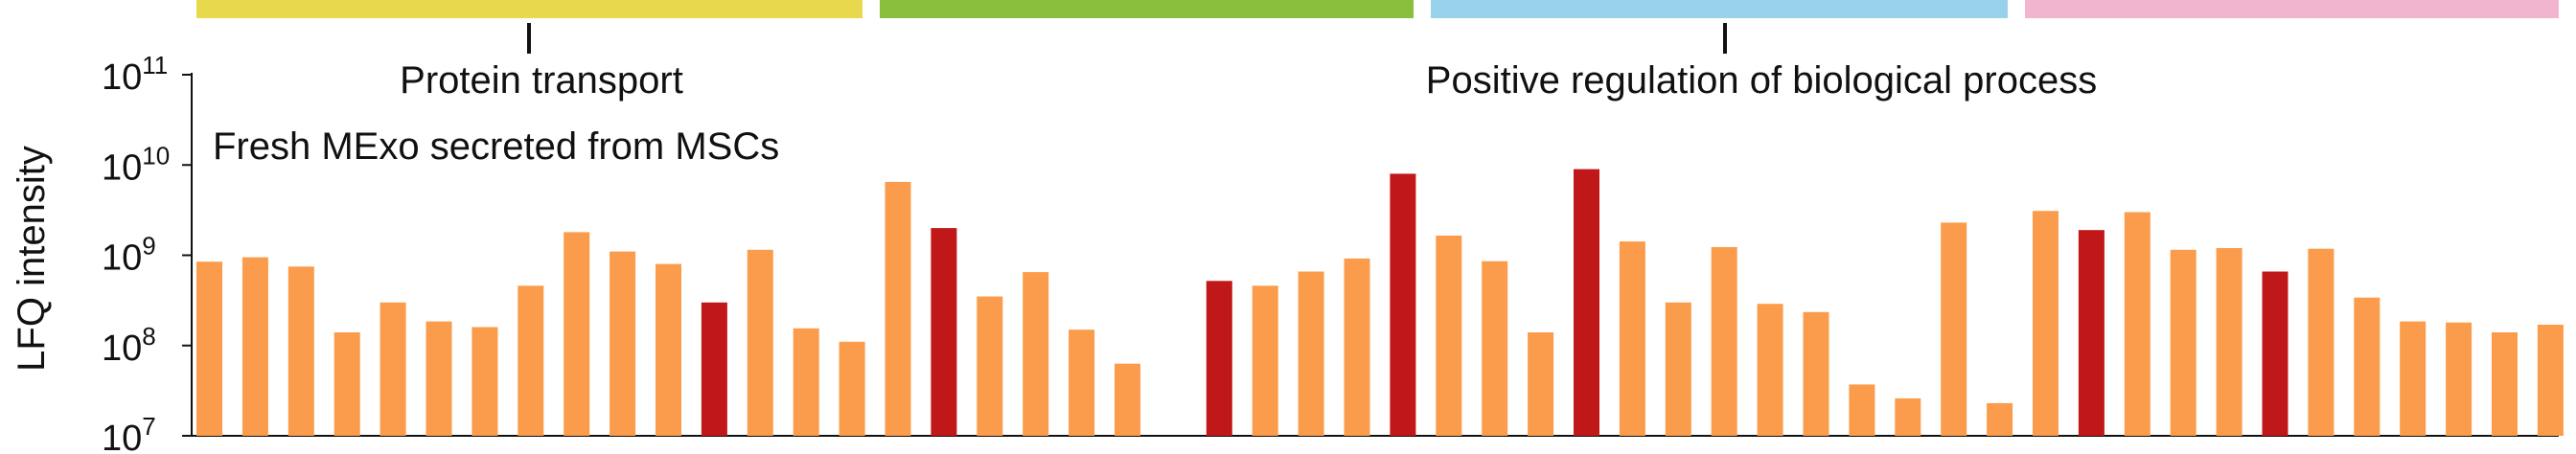  I want to click on bar-17-highlighted, so click(944, 332).